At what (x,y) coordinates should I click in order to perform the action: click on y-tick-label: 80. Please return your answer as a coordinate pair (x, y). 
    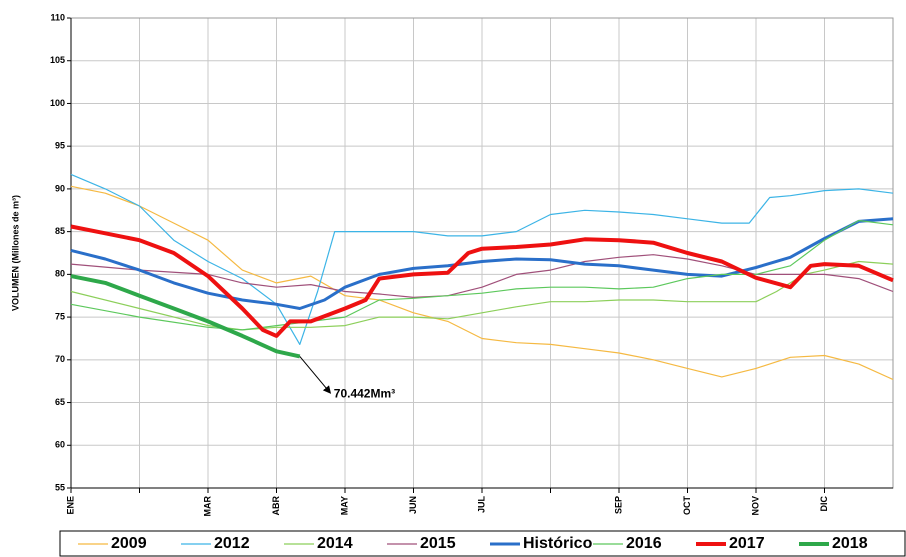
    Looking at the image, I should click on (60, 274).